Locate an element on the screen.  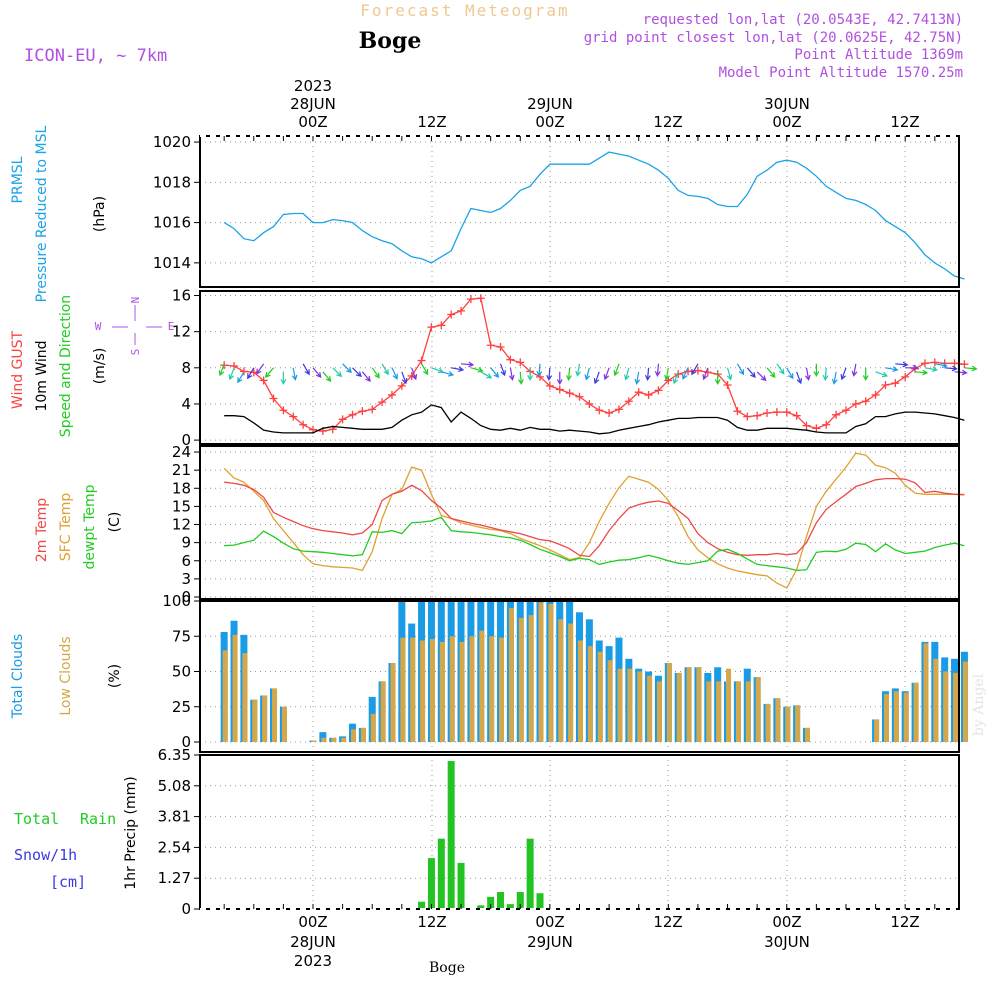
pressure-sub-label: Pressure Reduced to MSL is located at coordinates (42, 213).